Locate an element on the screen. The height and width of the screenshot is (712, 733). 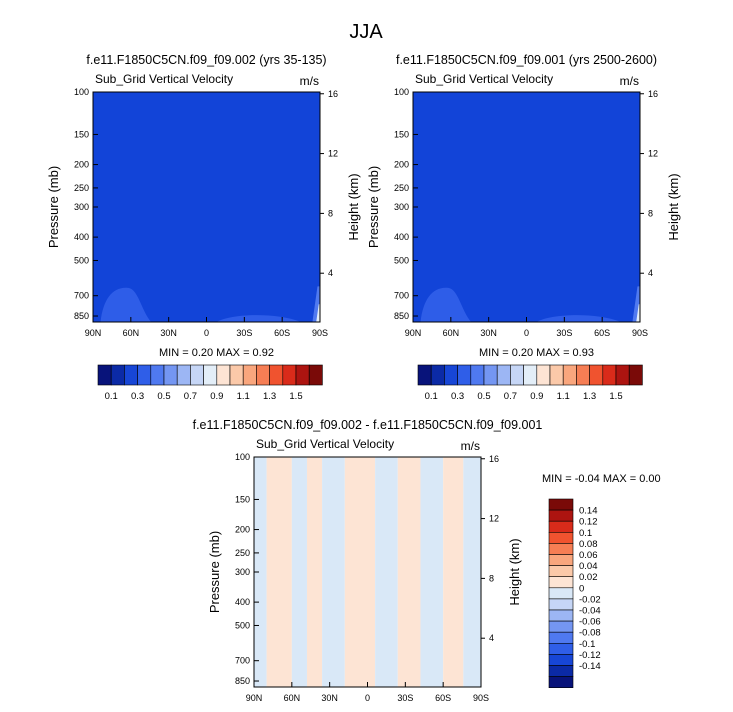
min-max-stats: MIN = 0.20 MAX = 0.93 is located at coordinates (536, 353).